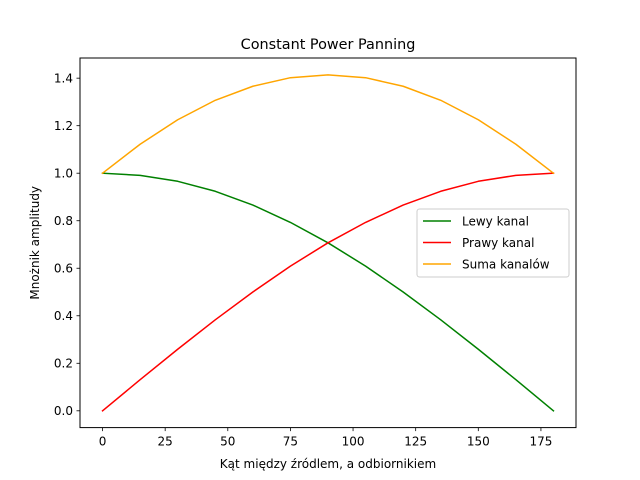 Image resolution: width=640 pixels, height=480 pixels. What do you see at coordinates (35, 243) in the screenshot?
I see `y-axis-label: Mnożnik amplitudy` at bounding box center [35, 243].